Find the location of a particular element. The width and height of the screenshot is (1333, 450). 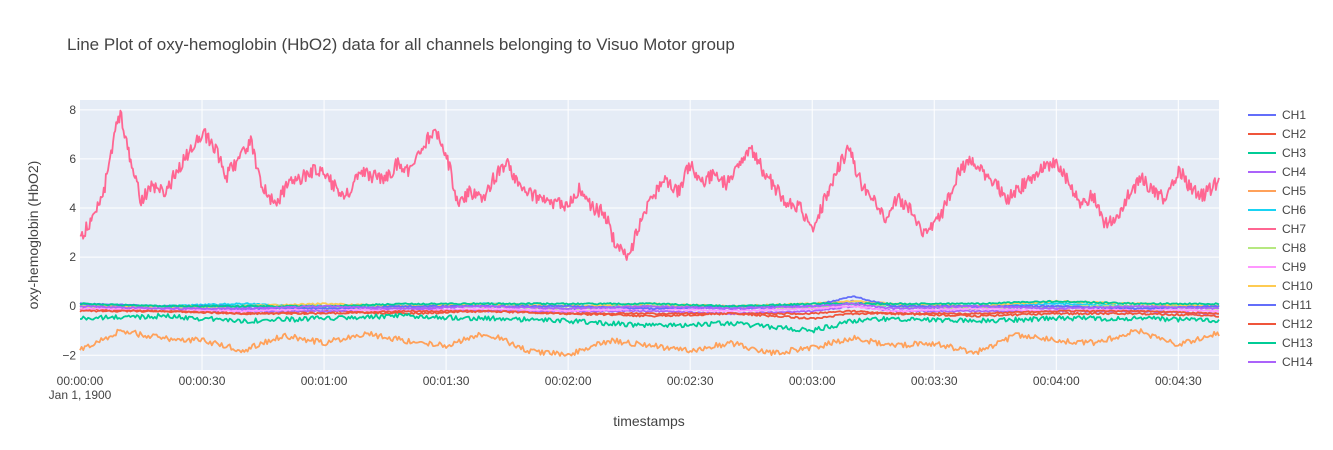

legend-label-ch3: CH3 is located at coordinates (1294, 153).